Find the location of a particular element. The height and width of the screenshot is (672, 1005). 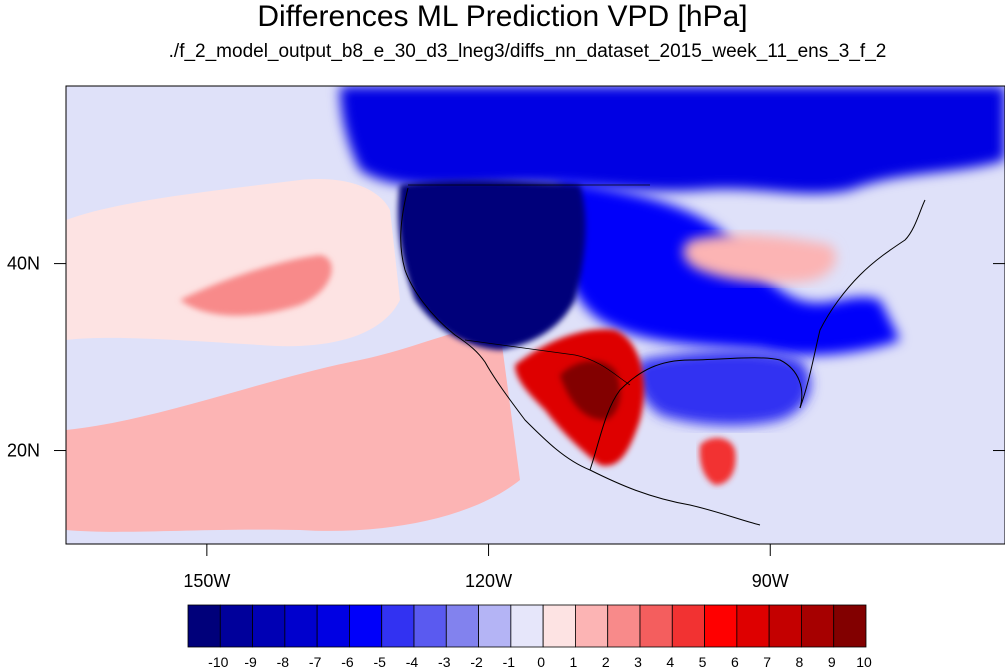

us-border is located at coordinates (529, 285).